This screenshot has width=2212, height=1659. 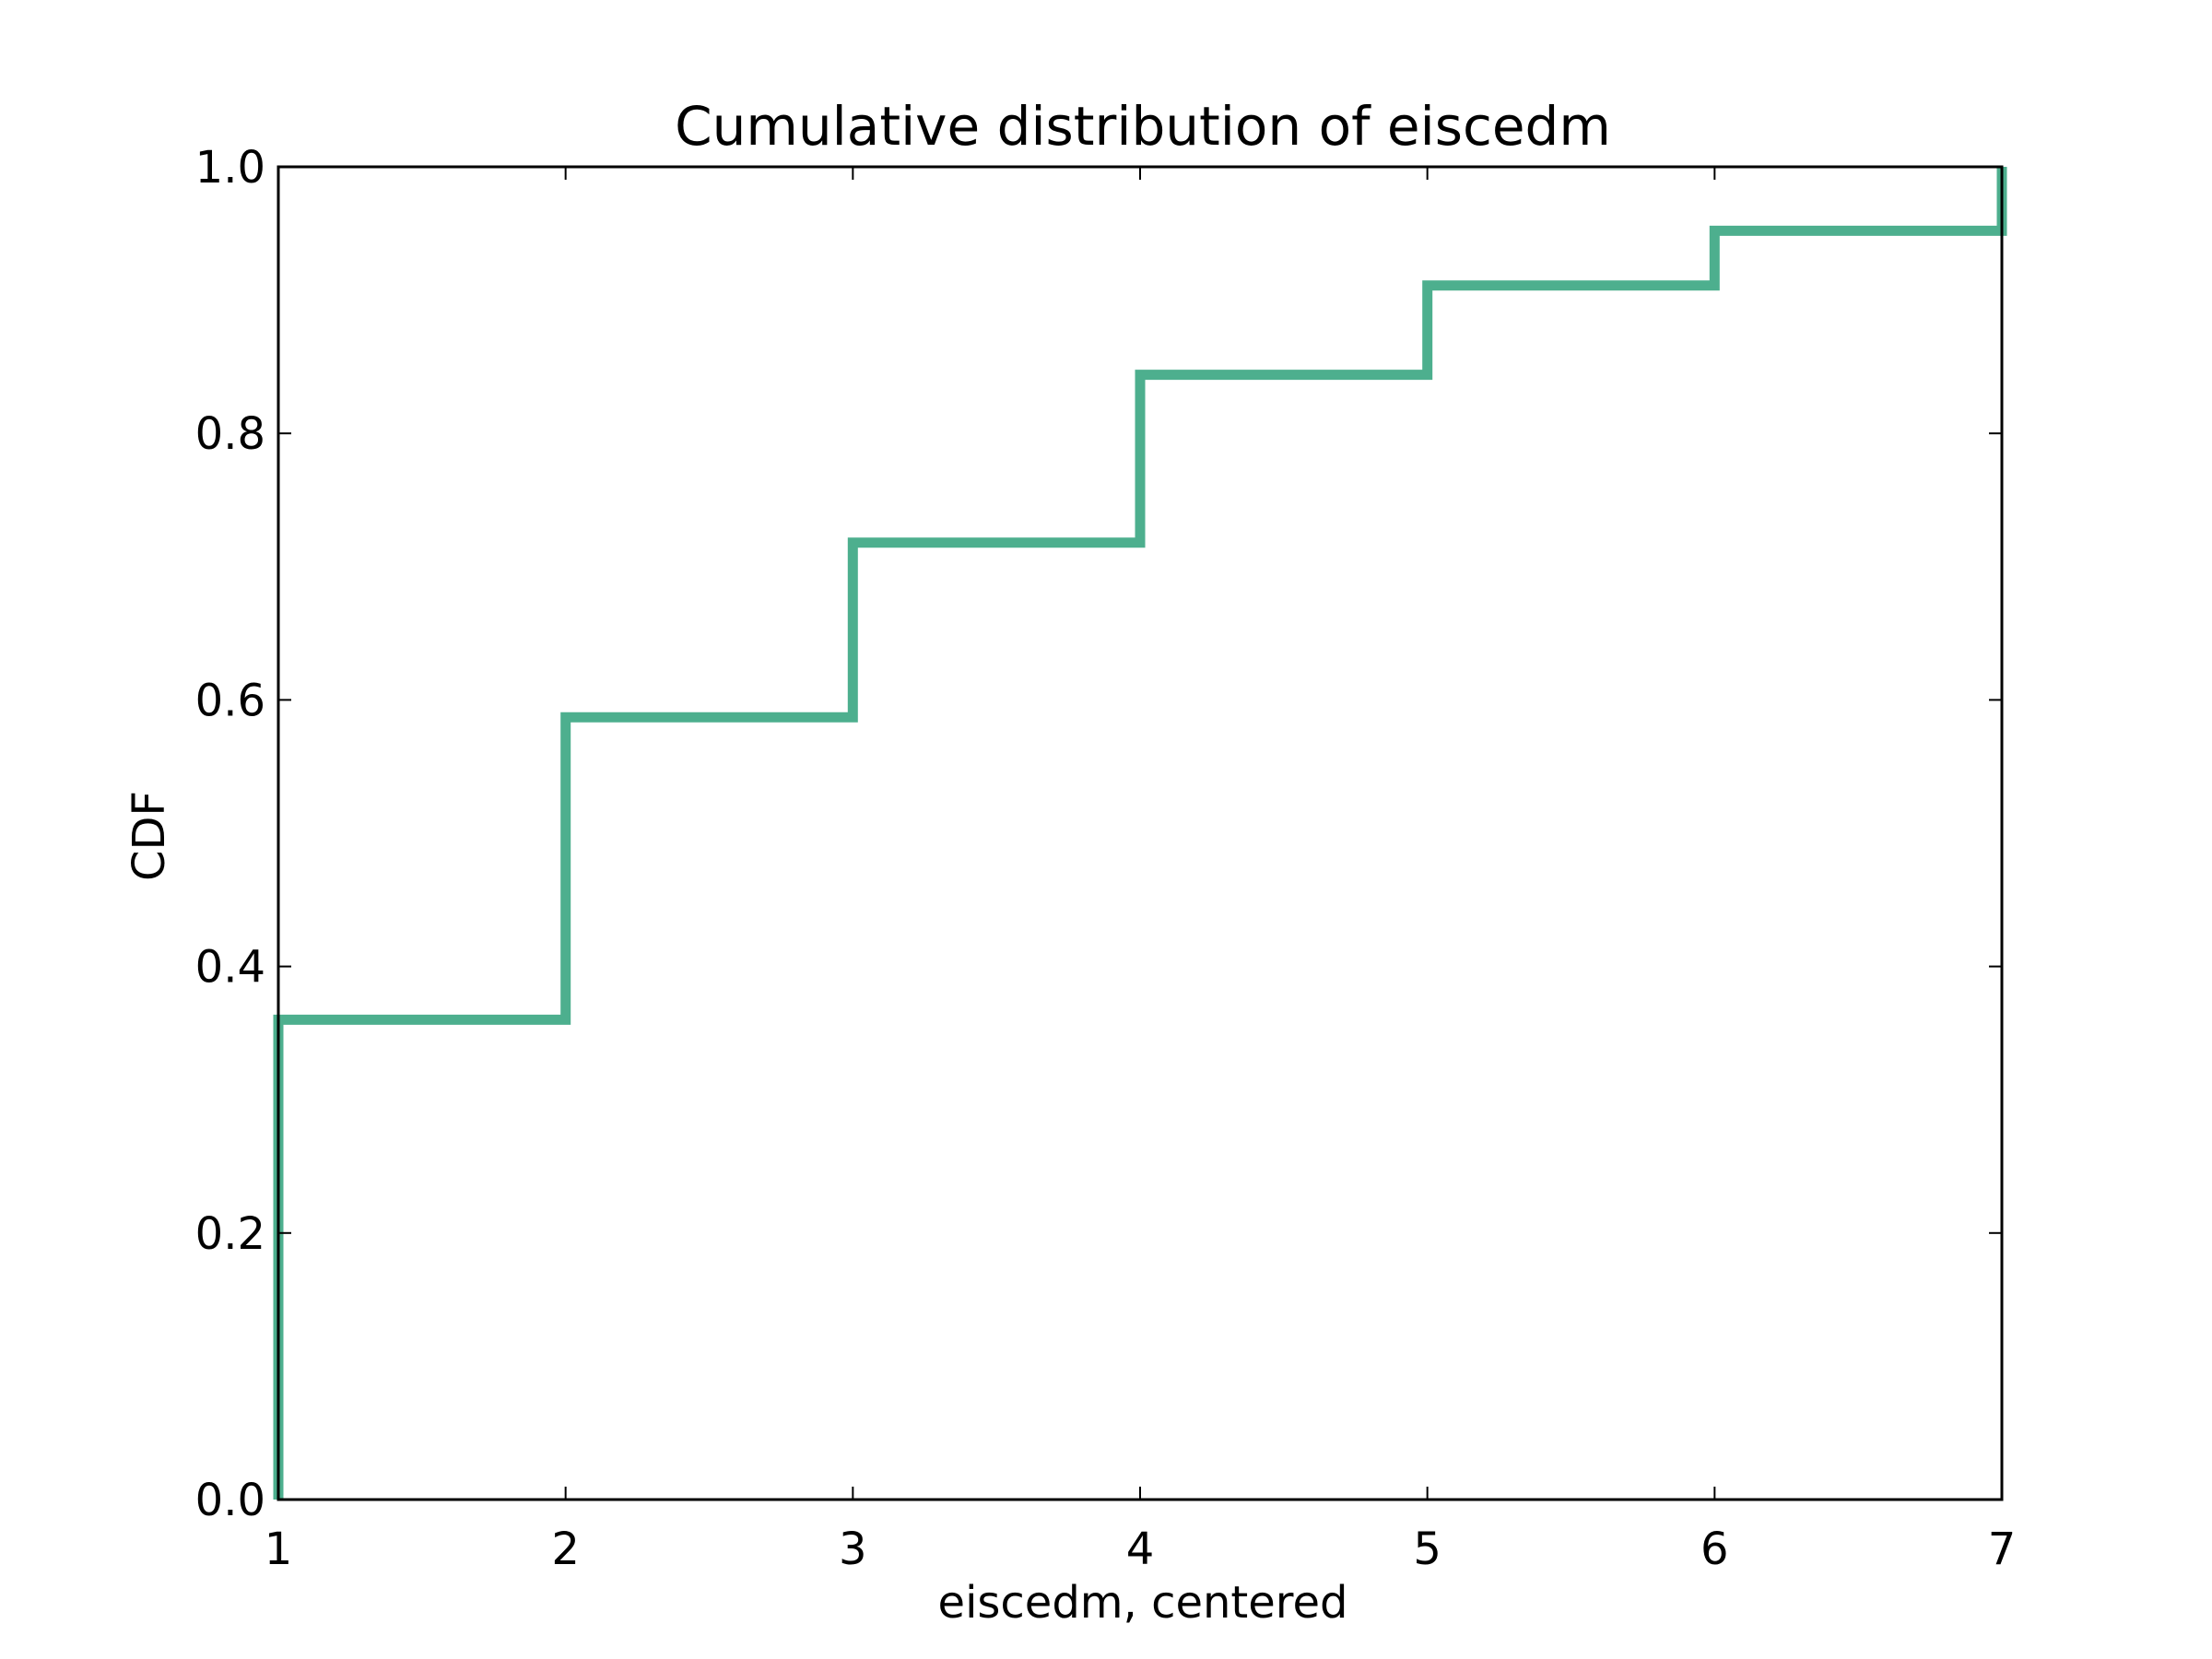 I want to click on y-tick-label: 0.2, so click(x=230, y=1234).